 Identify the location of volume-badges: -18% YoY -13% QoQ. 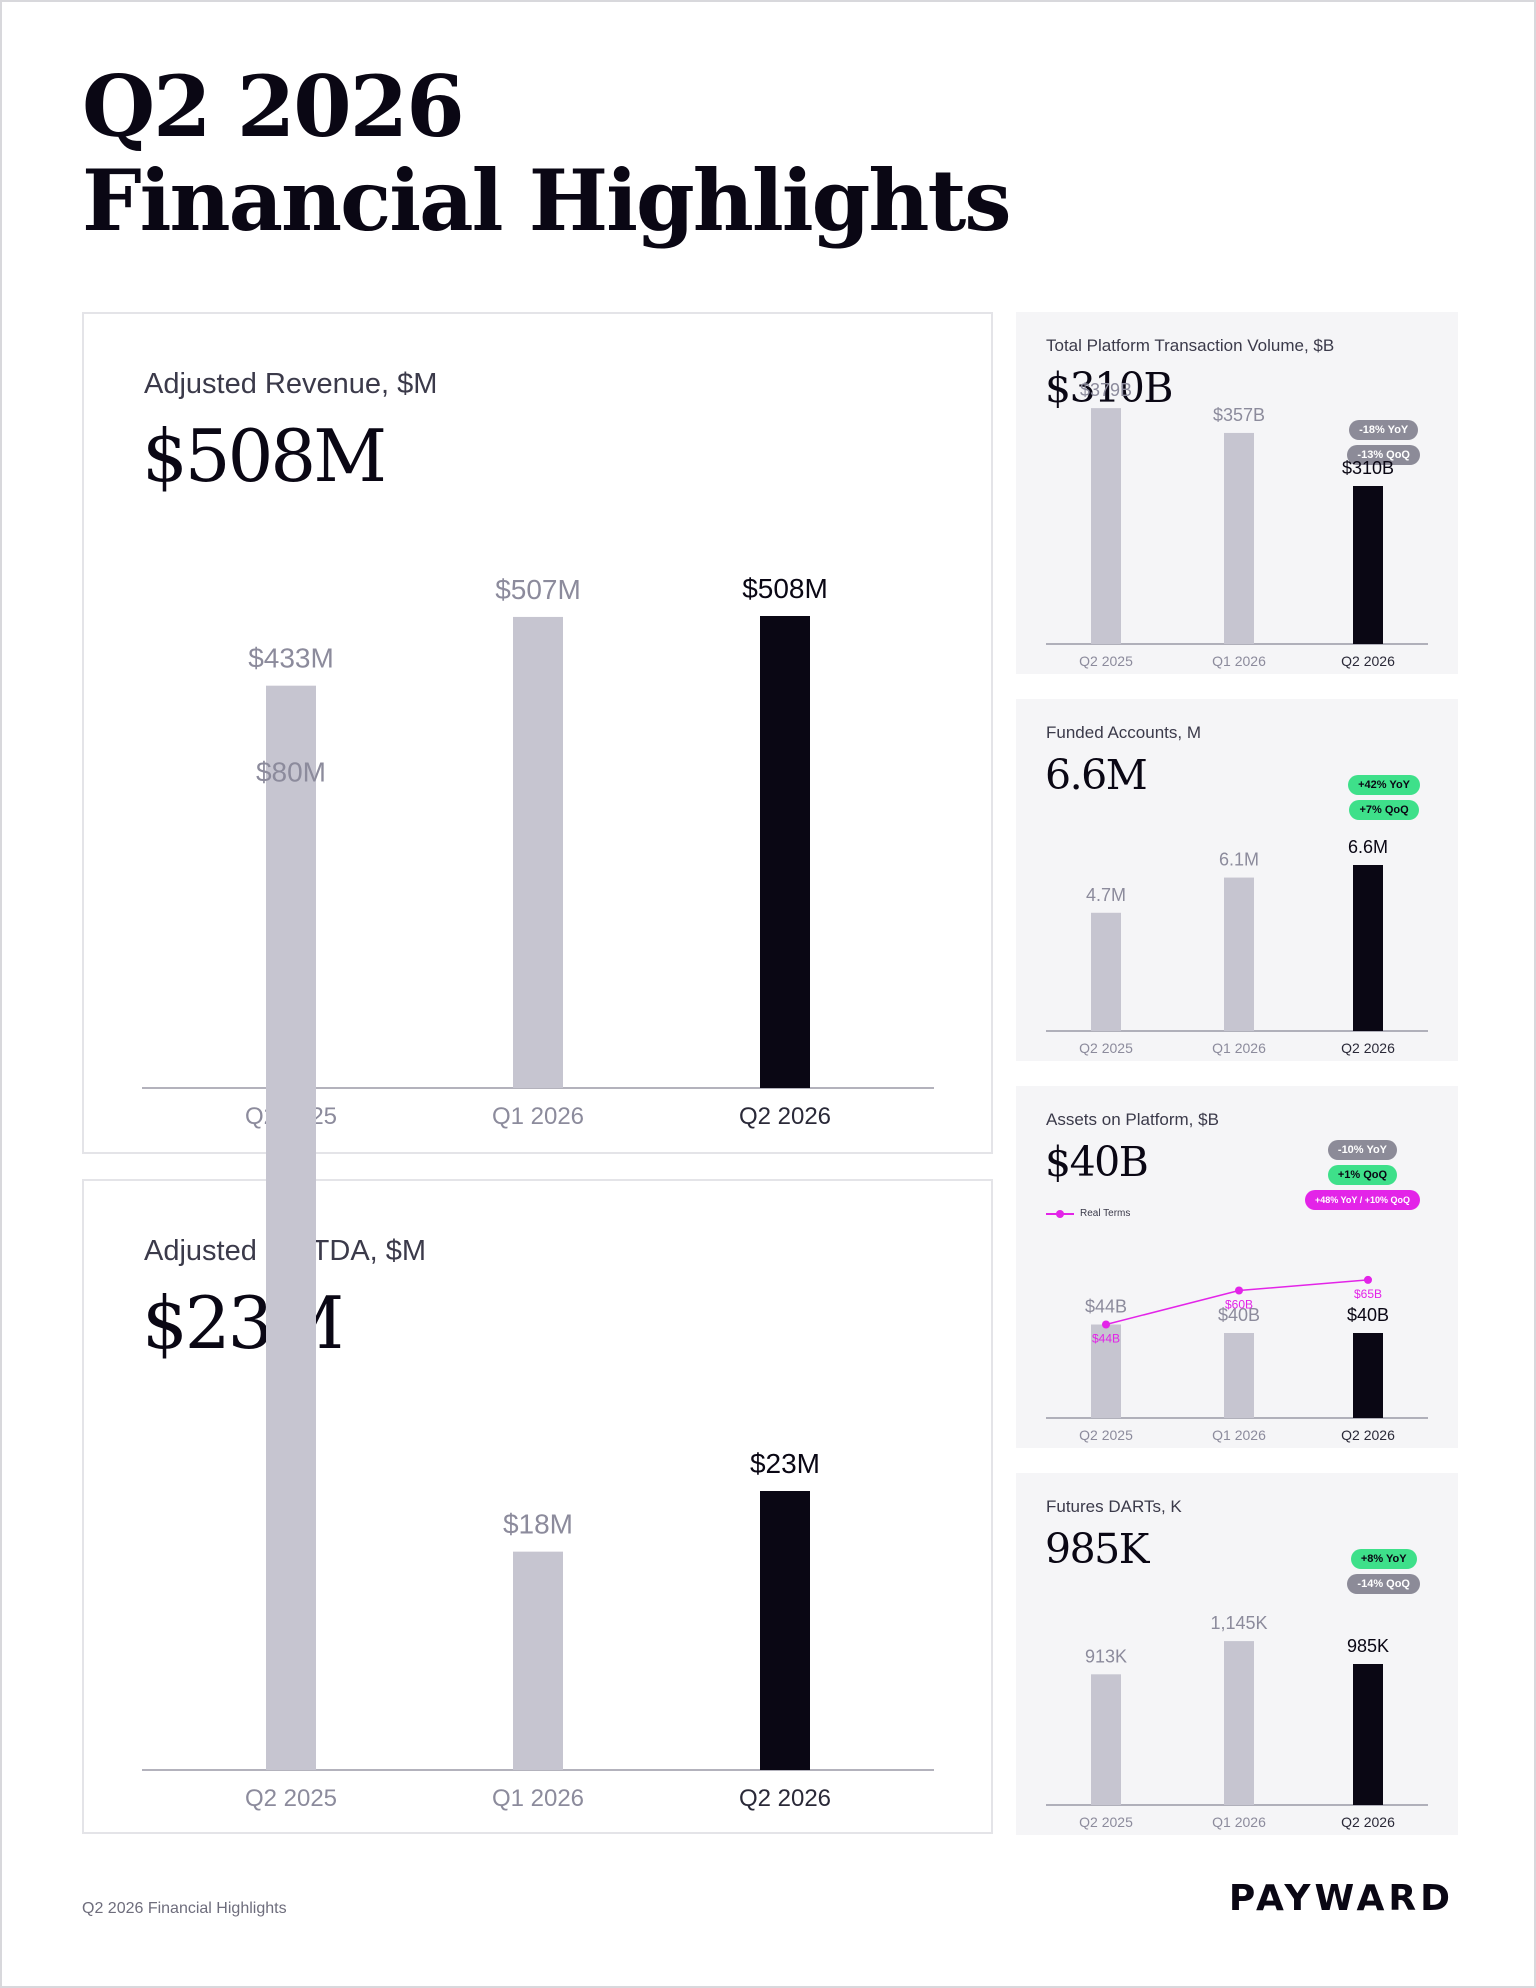
(1383, 442).